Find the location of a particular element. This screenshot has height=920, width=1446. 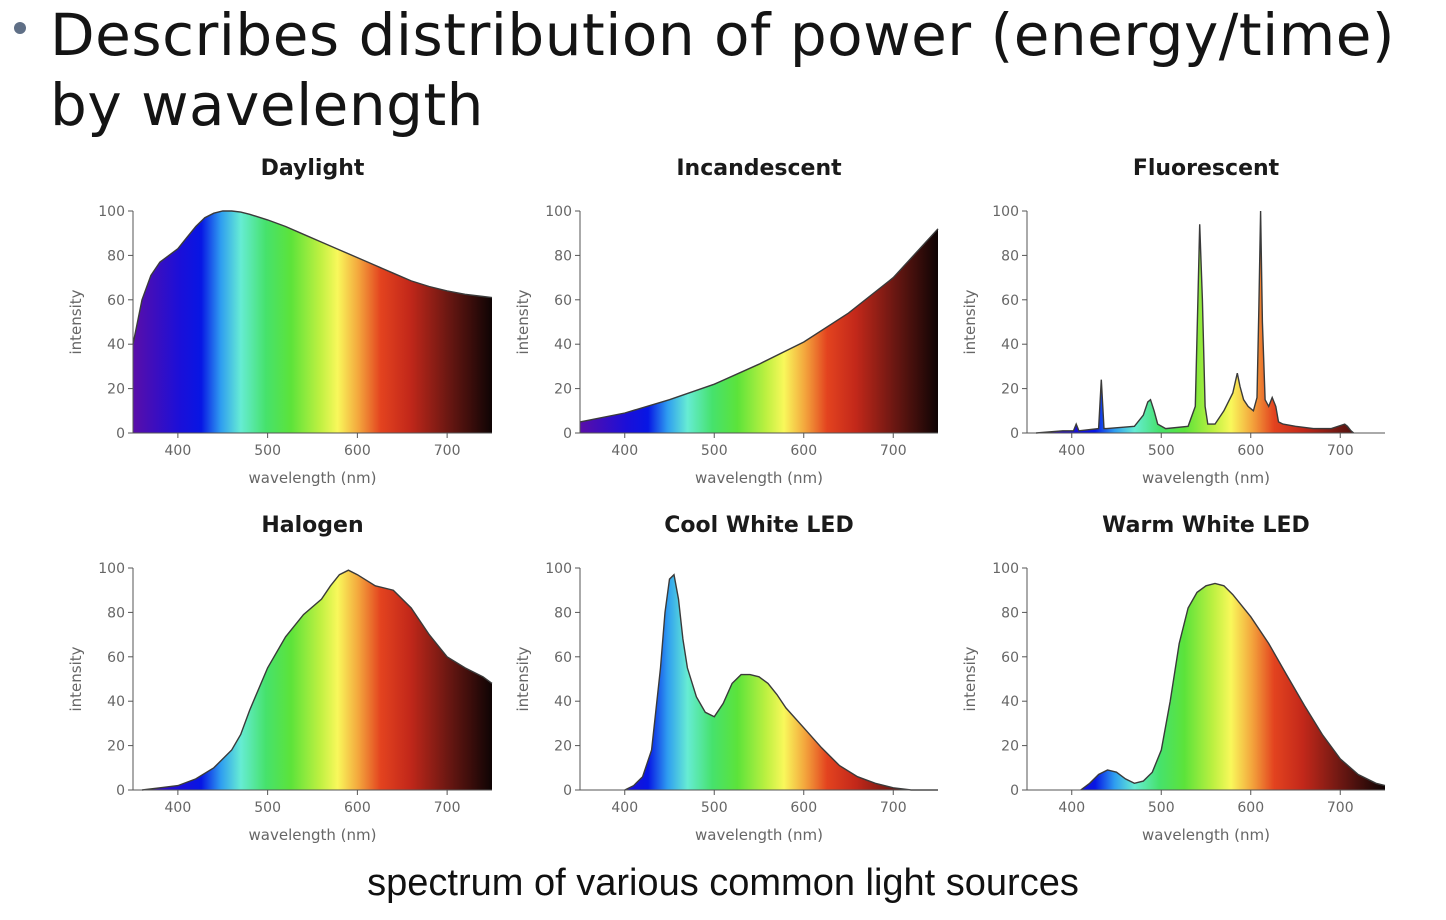

chart-title: Fluorescent is located at coordinates (1206, 168).